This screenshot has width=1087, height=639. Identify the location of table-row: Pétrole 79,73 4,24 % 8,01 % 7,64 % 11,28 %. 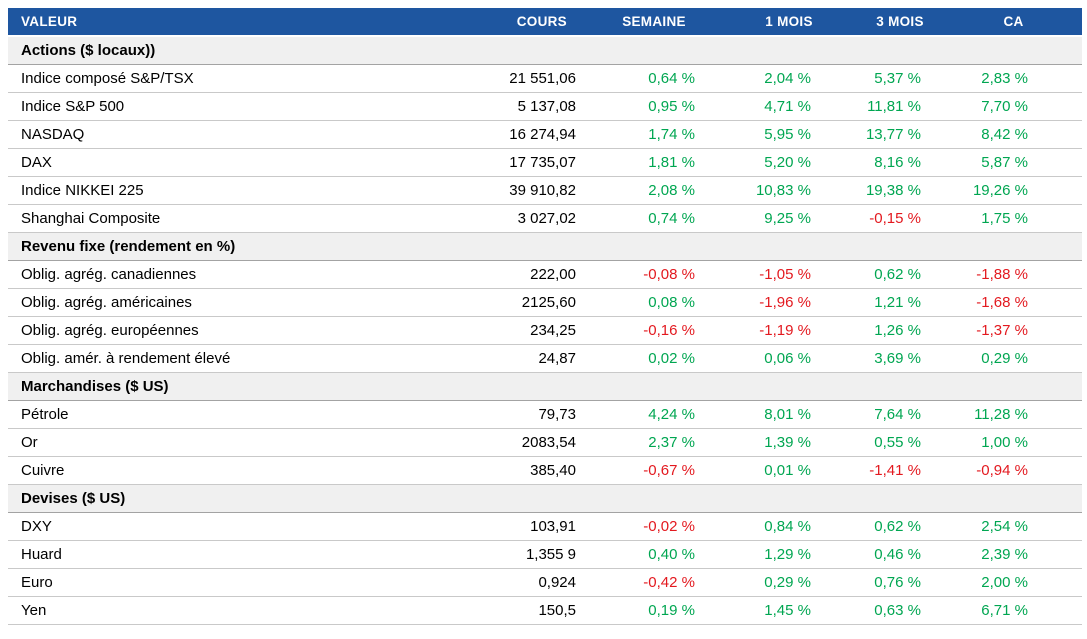
(545, 414).